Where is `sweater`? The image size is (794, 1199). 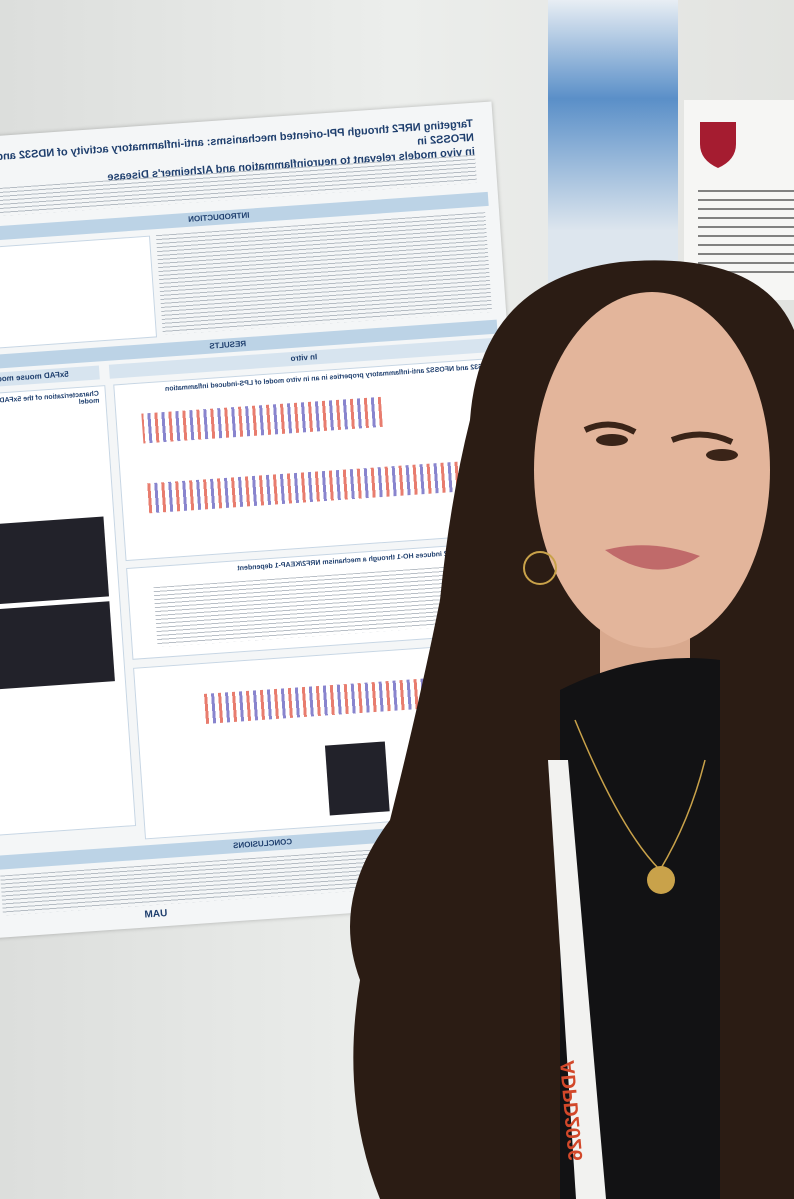 sweater is located at coordinates (640, 928).